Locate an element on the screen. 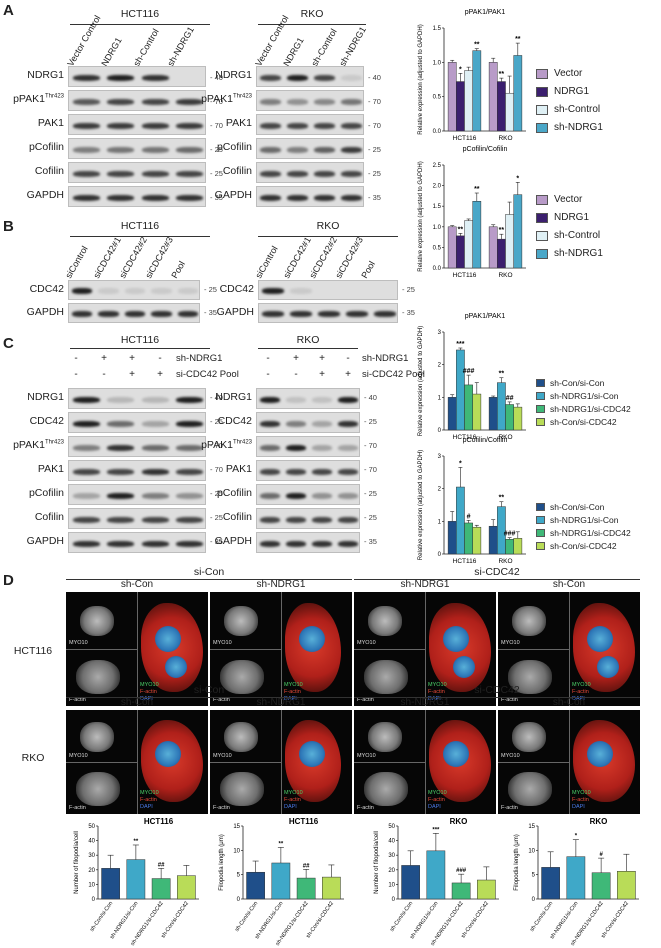 This screenshot has height=948, width=661. blot-label-rko: pCofilin is located at coordinates (234, 147).